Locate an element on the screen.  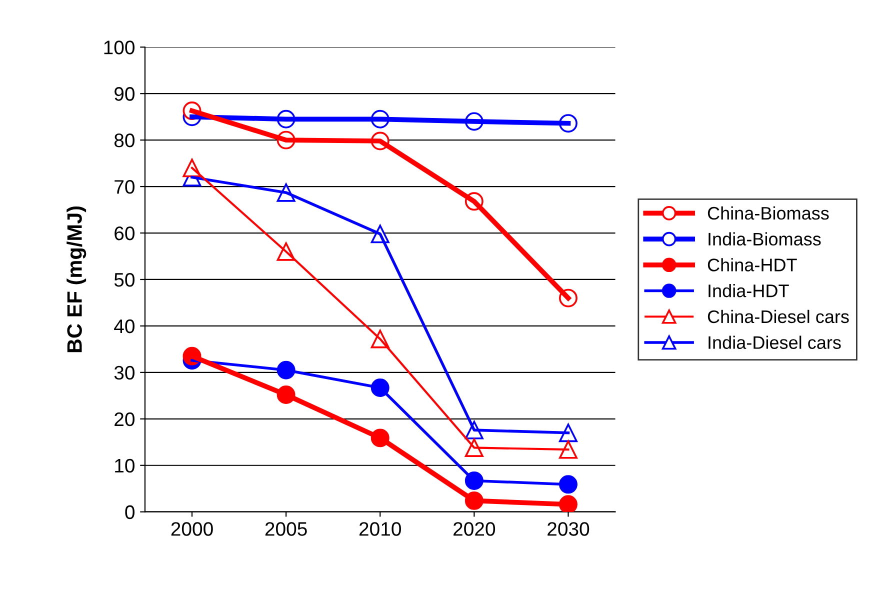
y-tick-label: 50 is located at coordinates (124, 279).